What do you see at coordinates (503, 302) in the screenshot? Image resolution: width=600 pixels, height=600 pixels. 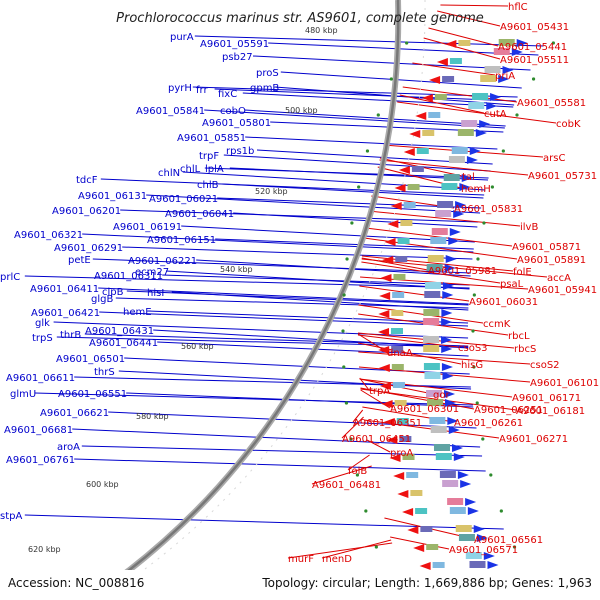 I see `reverse-gene-label: A9601_06031` at bounding box center [503, 302].